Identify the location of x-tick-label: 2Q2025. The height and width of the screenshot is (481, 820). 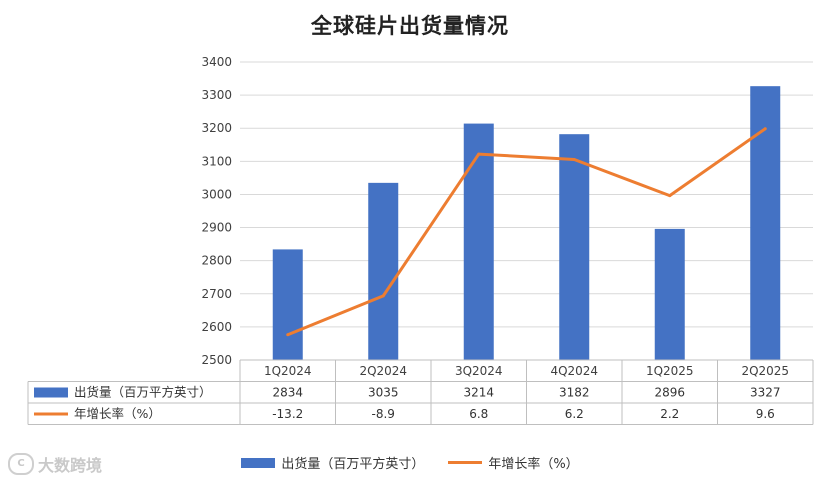
(765, 371).